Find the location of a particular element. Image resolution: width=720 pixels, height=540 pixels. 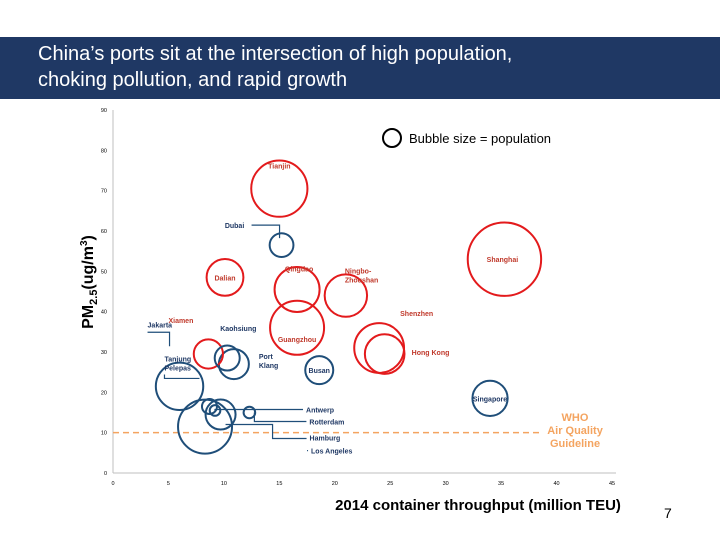

label-shanghai: Shanghai is located at coordinates (503, 260).